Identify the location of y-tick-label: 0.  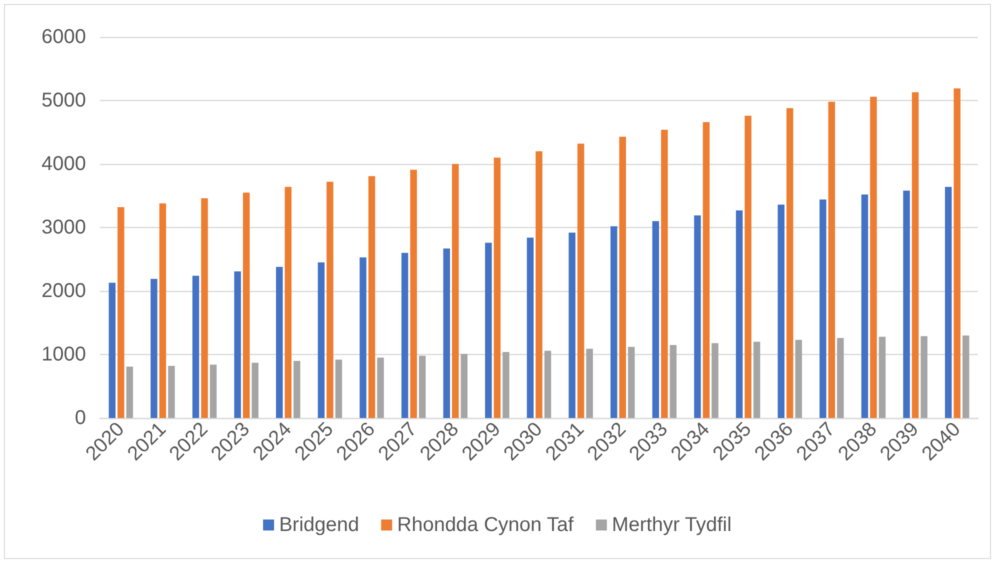
(80, 418).